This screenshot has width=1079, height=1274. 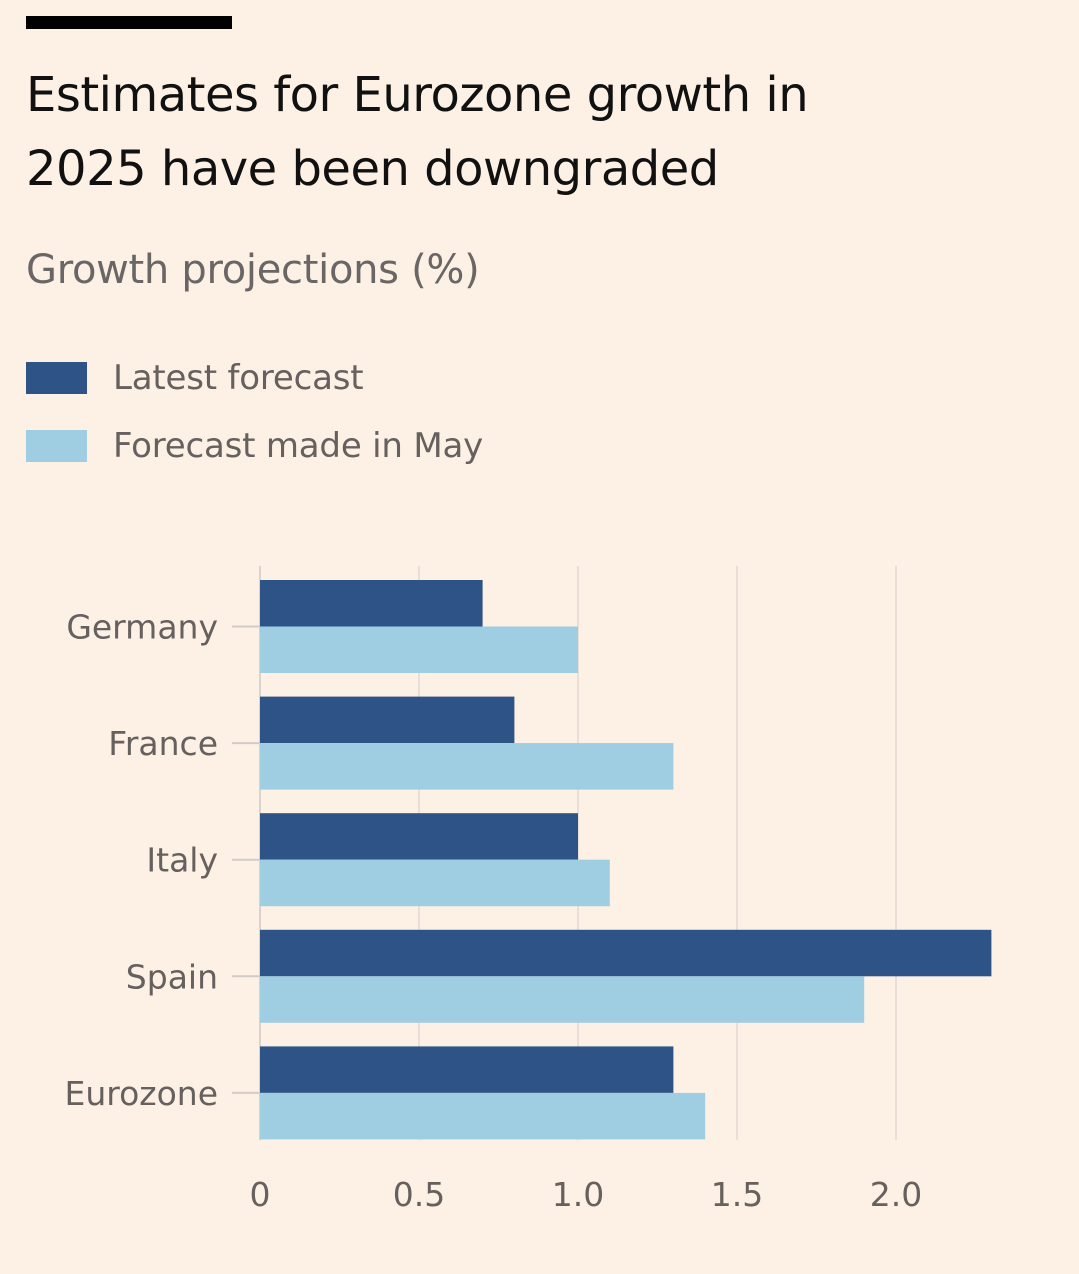 I want to click on bar-eurozone-latest, so click(x=467, y=1069).